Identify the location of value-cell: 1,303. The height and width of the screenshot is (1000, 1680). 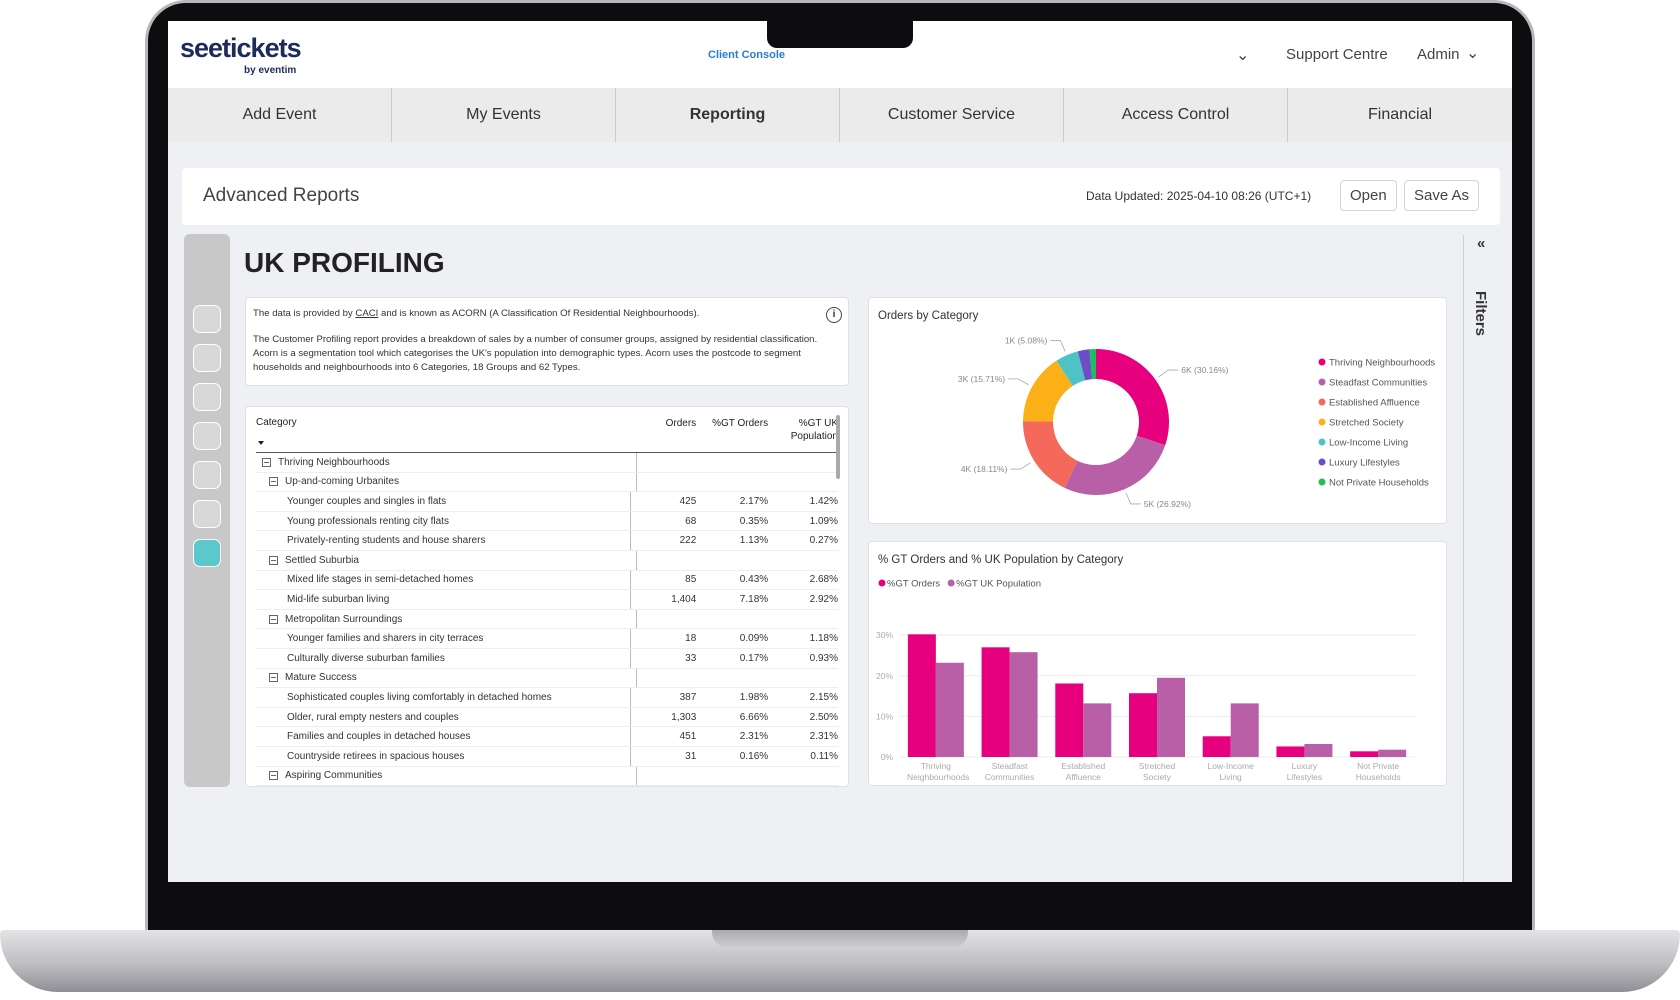
(684, 717).